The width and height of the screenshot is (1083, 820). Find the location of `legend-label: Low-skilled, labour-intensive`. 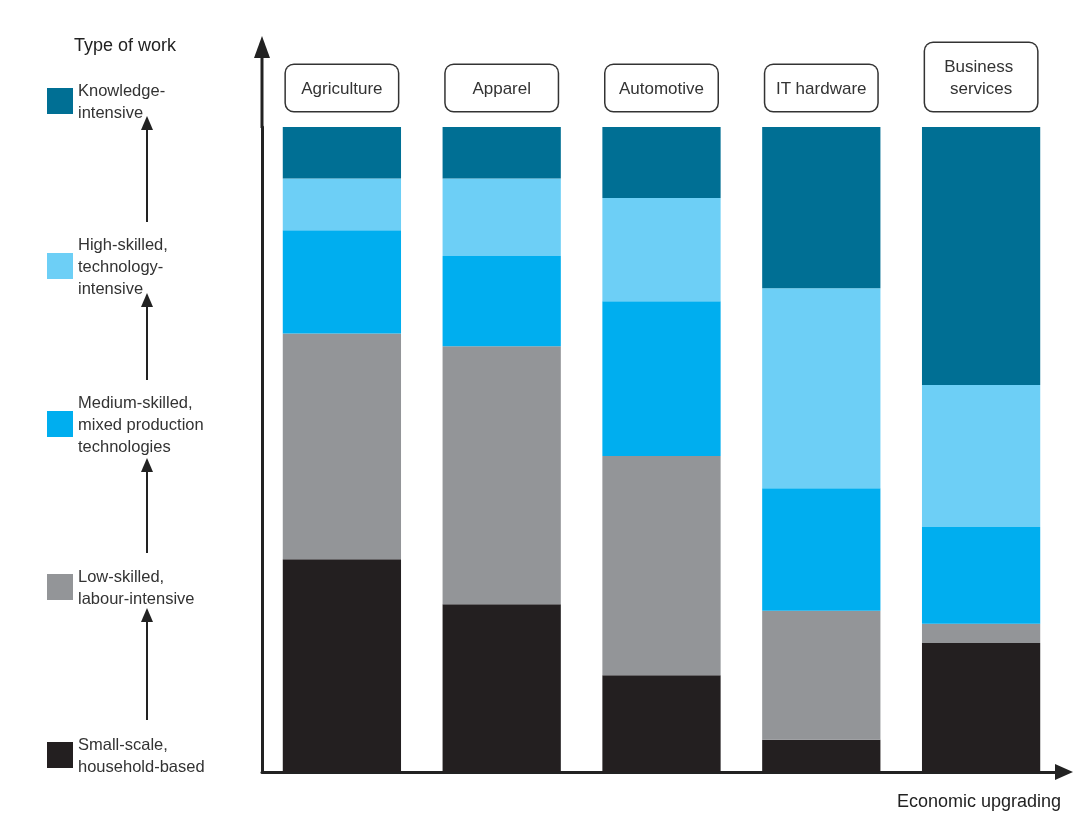

legend-label: Low-skilled, labour-intensive is located at coordinates (136, 587).